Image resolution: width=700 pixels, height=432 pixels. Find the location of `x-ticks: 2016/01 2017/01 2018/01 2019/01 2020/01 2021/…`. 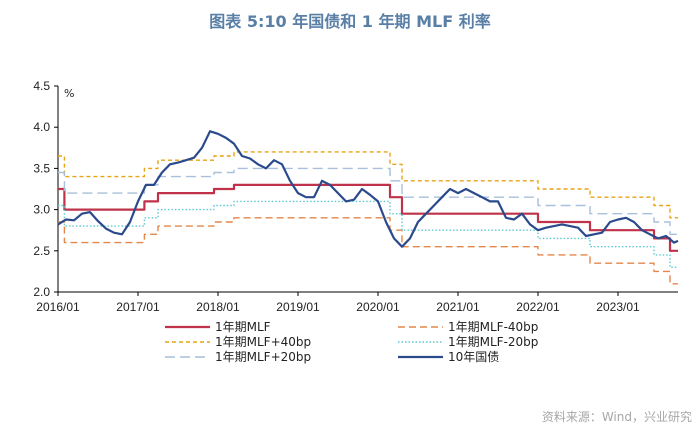

x-ticks: 2016/01 2017/01 2018/01 2019/01 2020/01 2021/… is located at coordinates (338, 303).